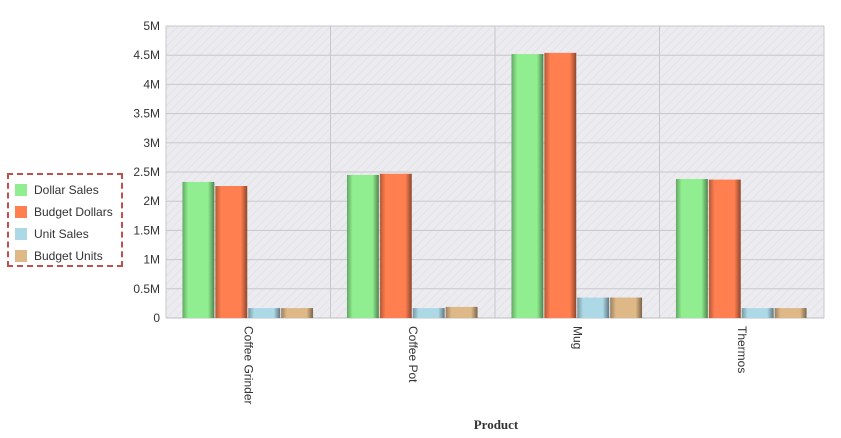 The image size is (841, 438). Describe the element at coordinates (151, 84) in the screenshot. I see `y-tick-label: 4M` at that location.